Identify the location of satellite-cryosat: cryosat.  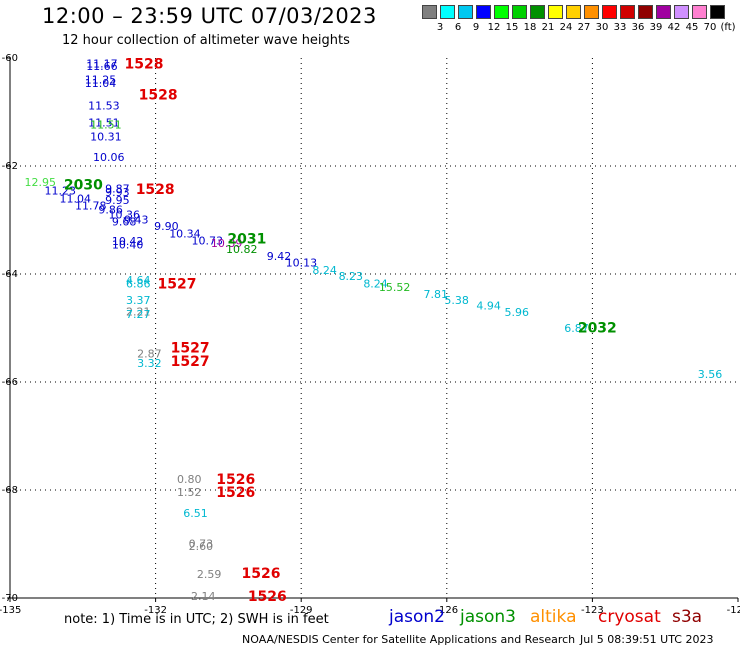
(629, 617).